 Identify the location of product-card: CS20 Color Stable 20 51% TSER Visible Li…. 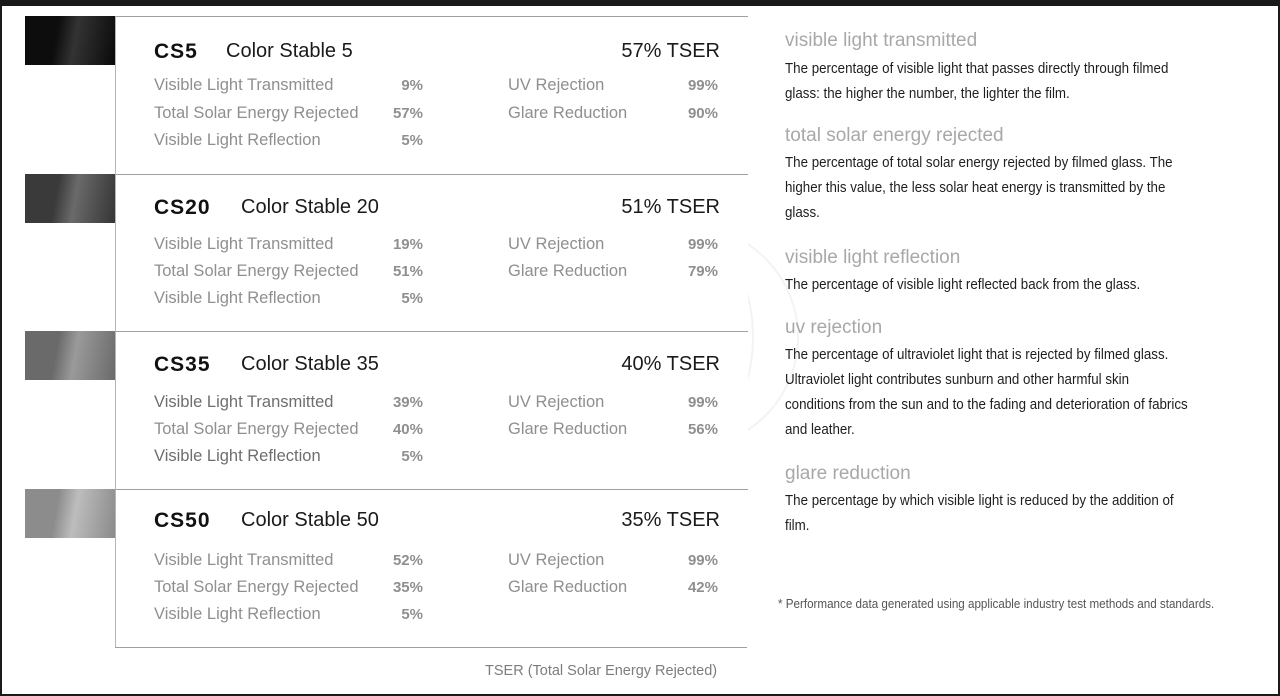
(431, 252).